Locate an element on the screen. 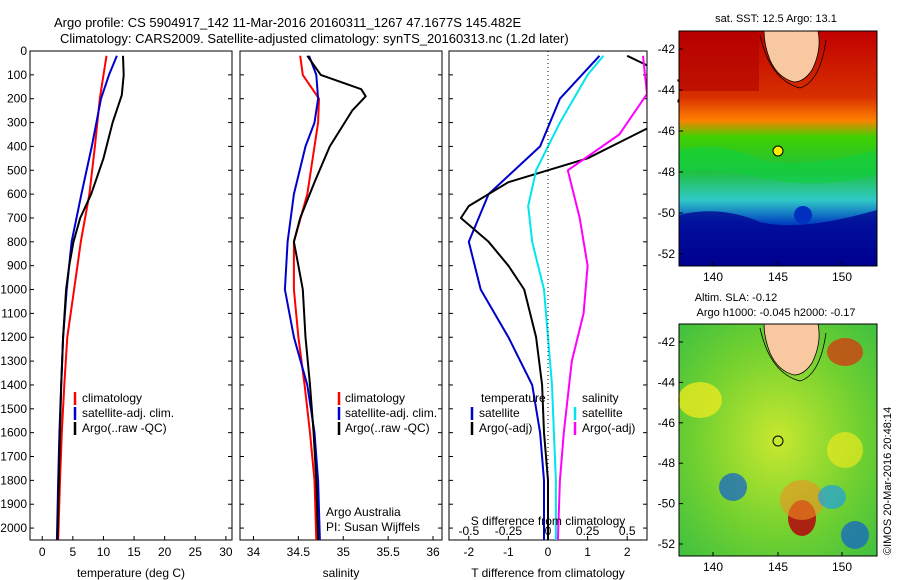 Image resolution: width=900 pixels, height=580 pixels. x-tick-label: 2 is located at coordinates (627, 552).